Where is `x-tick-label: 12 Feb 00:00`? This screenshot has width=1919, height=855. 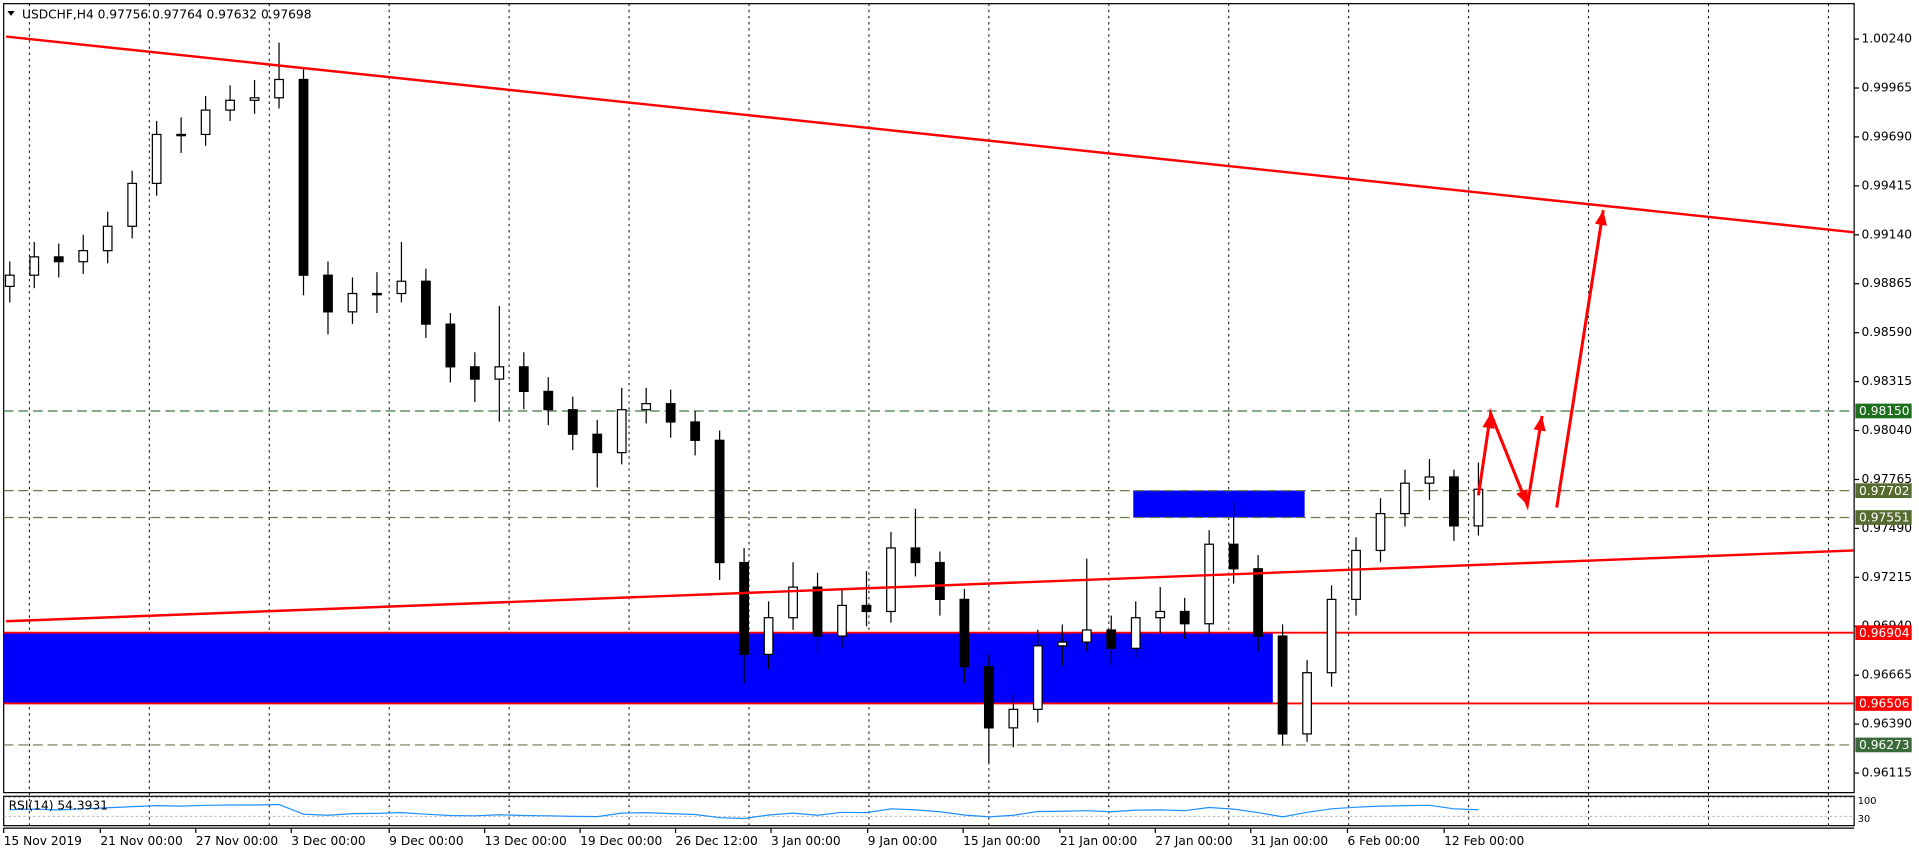
x-tick-label: 12 Feb 00:00 is located at coordinates (1484, 841).